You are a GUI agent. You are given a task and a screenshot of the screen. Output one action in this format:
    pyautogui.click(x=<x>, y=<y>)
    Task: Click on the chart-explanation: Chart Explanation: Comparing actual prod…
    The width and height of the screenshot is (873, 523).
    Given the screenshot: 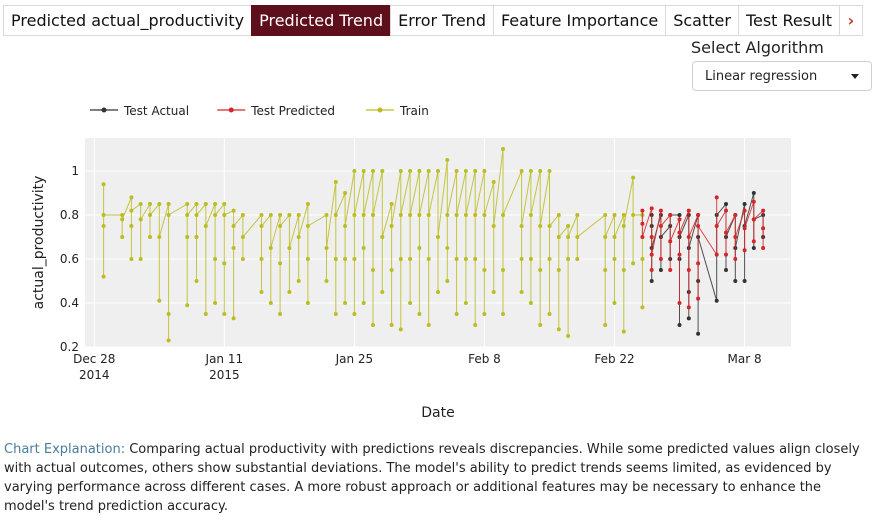 What is the action you would take?
    pyautogui.click(x=435, y=478)
    